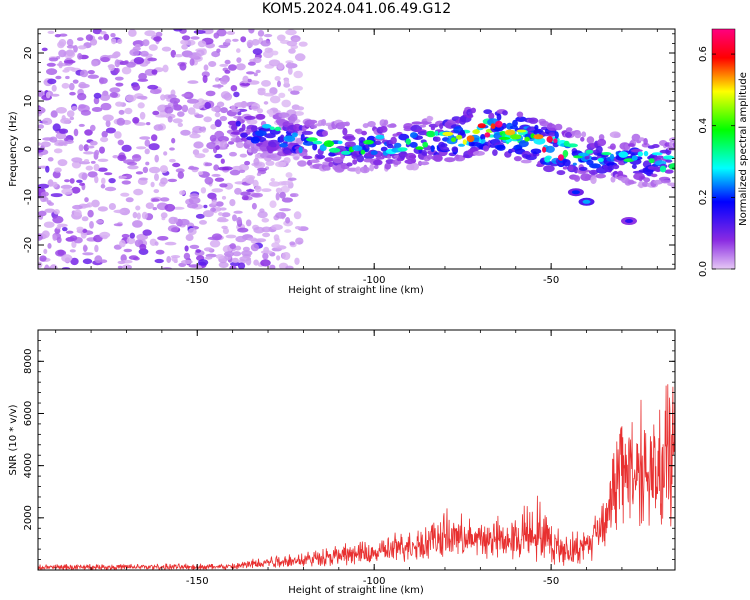 The image size is (750, 600). I want to click on y-tick-label: 6000, so click(28, 413).